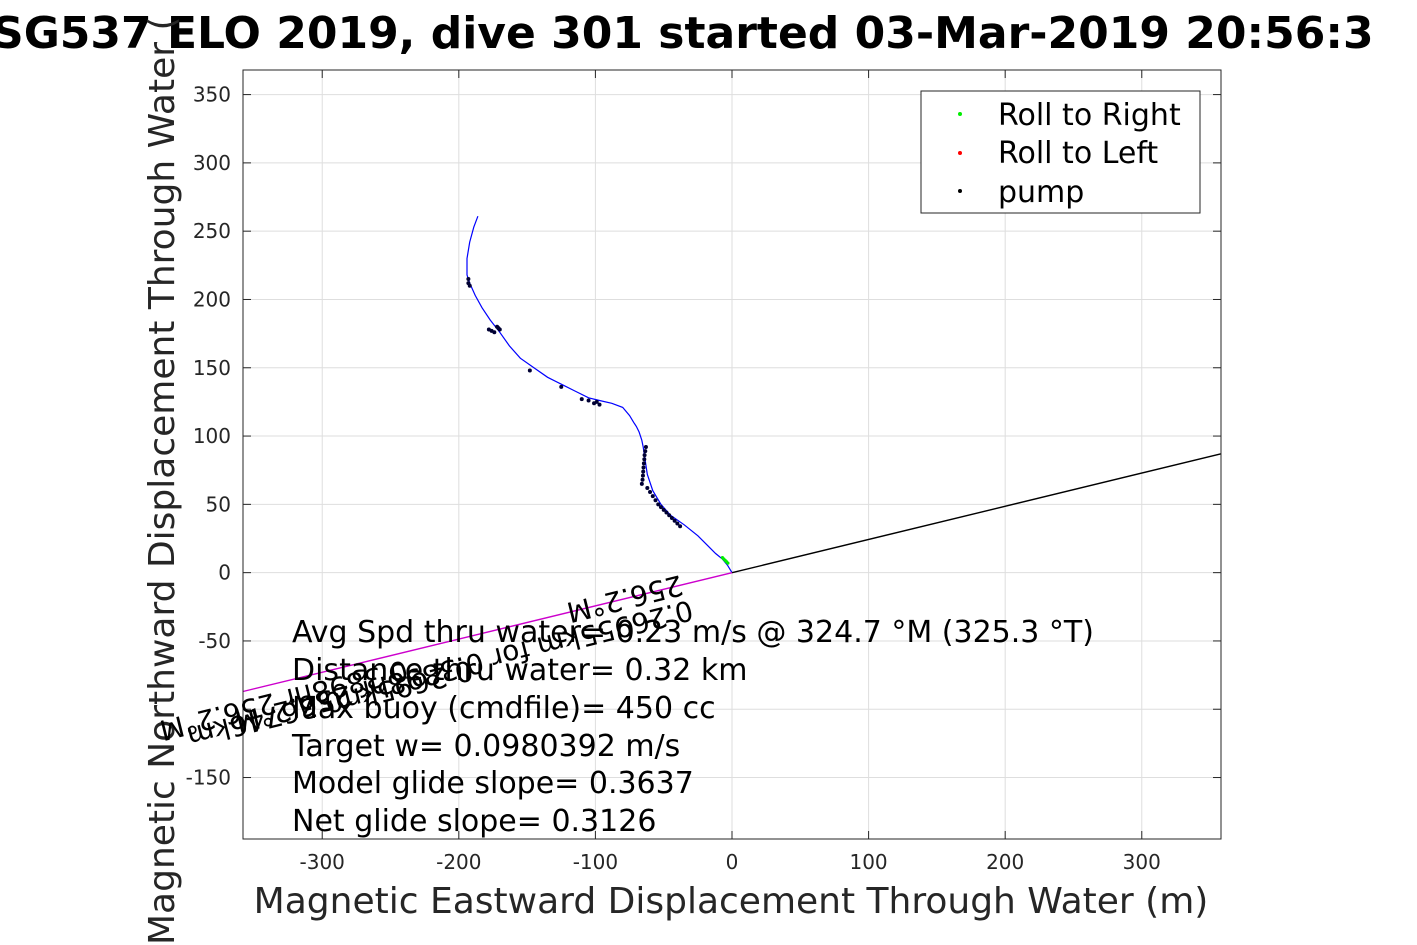  What do you see at coordinates (960, 114) in the screenshot?
I see `legend-marker-roll-right` at bounding box center [960, 114].